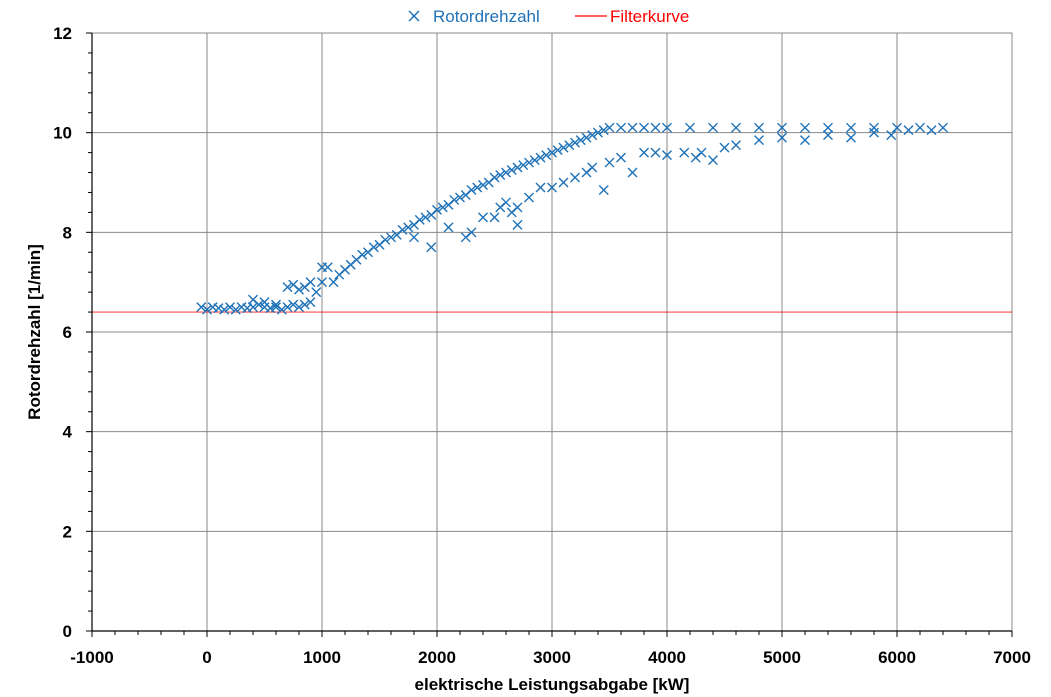 The image size is (1051, 697). Describe the element at coordinates (34, 332) in the screenshot. I see `y-axis-title: Rotordrehzahl [1/min]` at that location.